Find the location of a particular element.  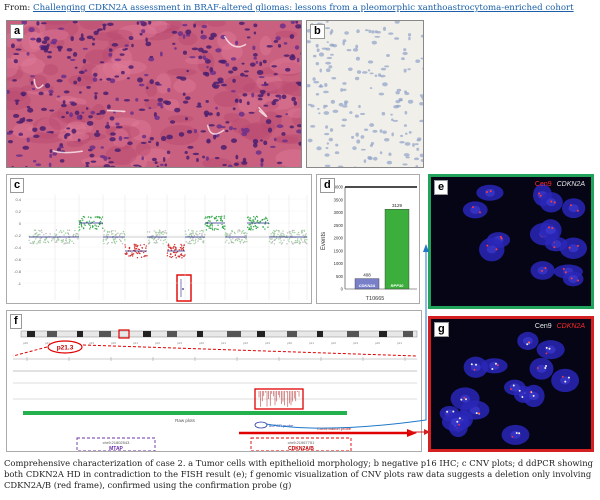

panel-g-probe-legend: Cen9 CDKN2A is located at coordinates (560, 326).